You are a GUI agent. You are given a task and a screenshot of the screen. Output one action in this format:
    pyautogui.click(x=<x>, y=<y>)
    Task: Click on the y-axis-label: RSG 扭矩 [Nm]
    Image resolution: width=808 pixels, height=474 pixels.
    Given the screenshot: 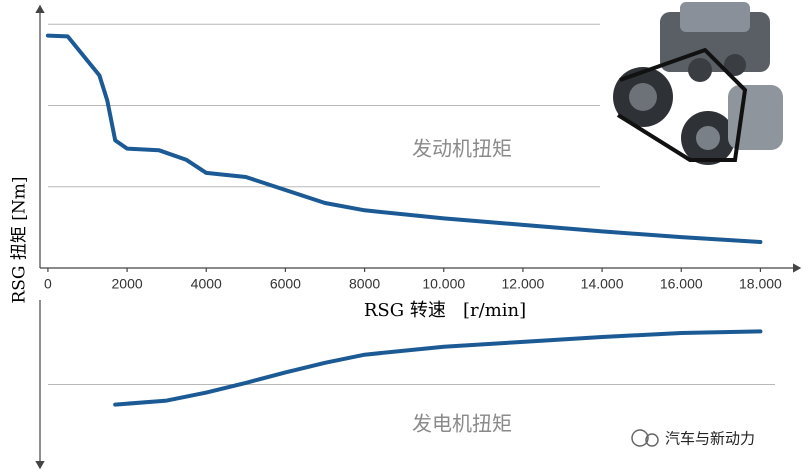 What is the action you would take?
    pyautogui.click(x=20, y=239)
    